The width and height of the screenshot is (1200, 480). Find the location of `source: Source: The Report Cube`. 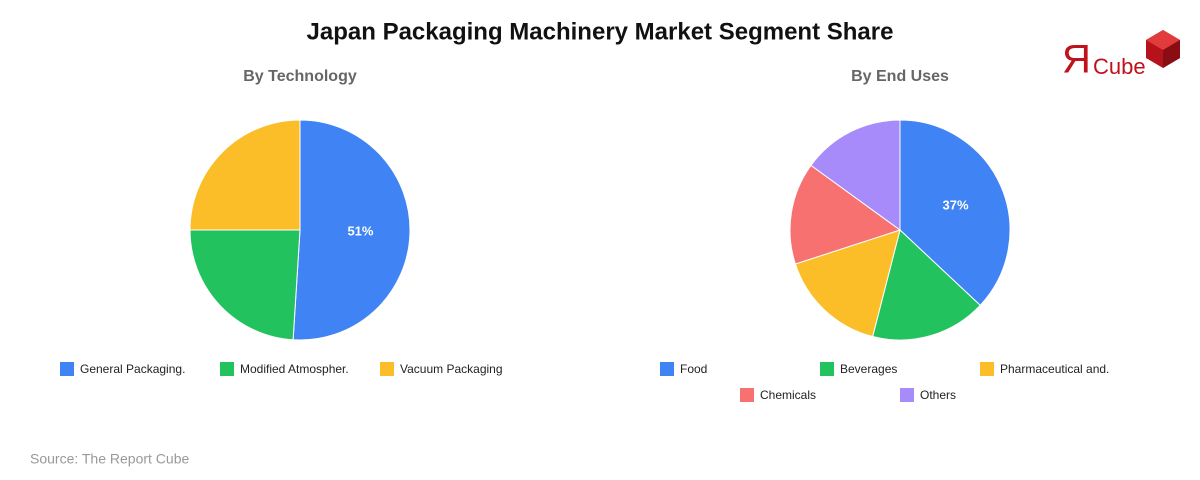

source: Source: The Report Cube is located at coordinates (109, 459).